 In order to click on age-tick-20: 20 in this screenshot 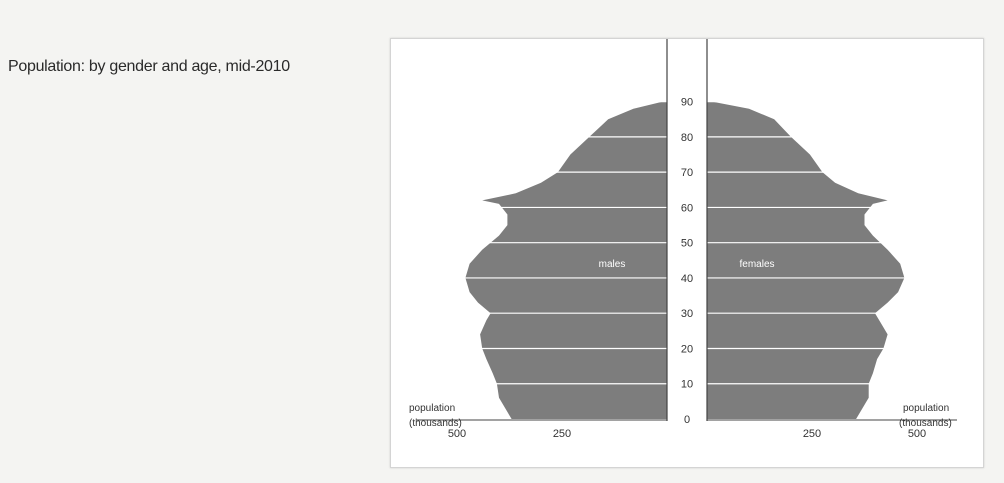, I will do `click(687, 349)`.